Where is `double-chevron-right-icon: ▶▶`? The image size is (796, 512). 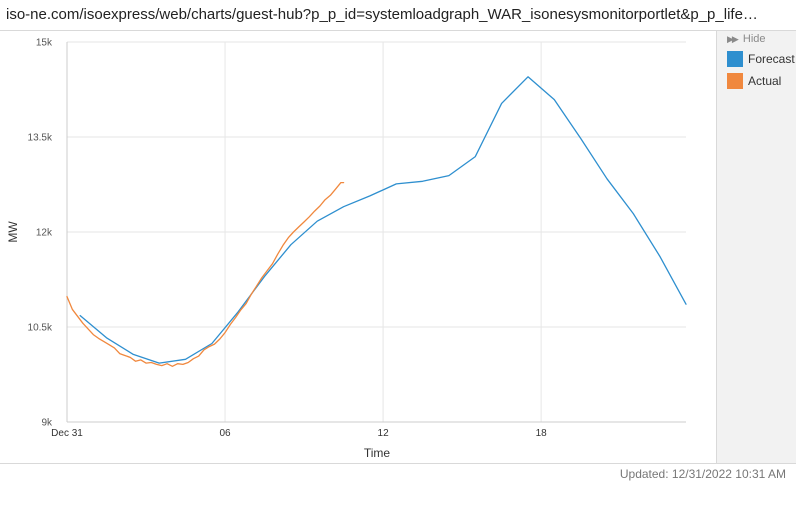 double-chevron-right-icon: ▶▶ is located at coordinates (733, 39).